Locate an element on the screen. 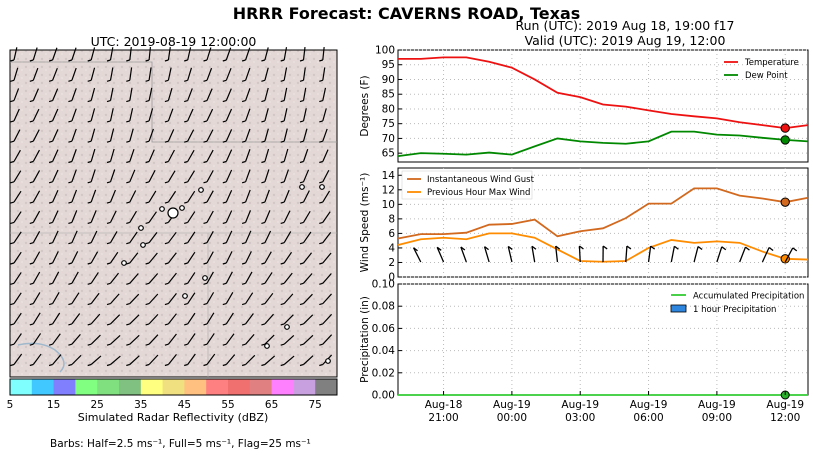 The image size is (813, 460). y-tick-label: 12 is located at coordinates (388, 190).